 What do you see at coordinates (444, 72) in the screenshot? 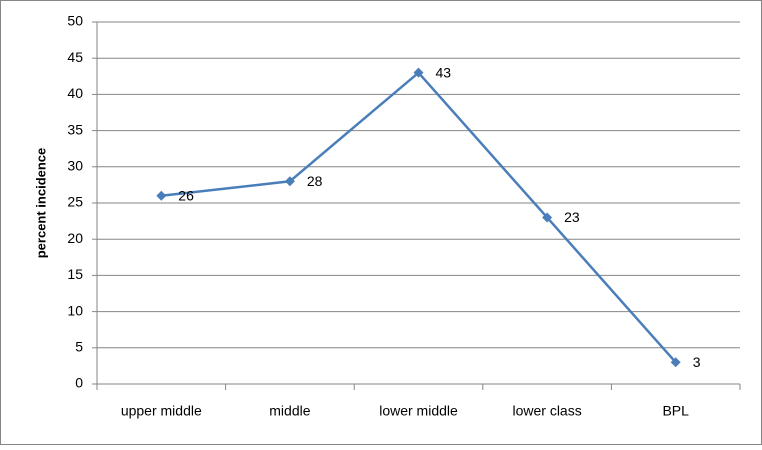
I see `data-label: 43` at bounding box center [444, 72].